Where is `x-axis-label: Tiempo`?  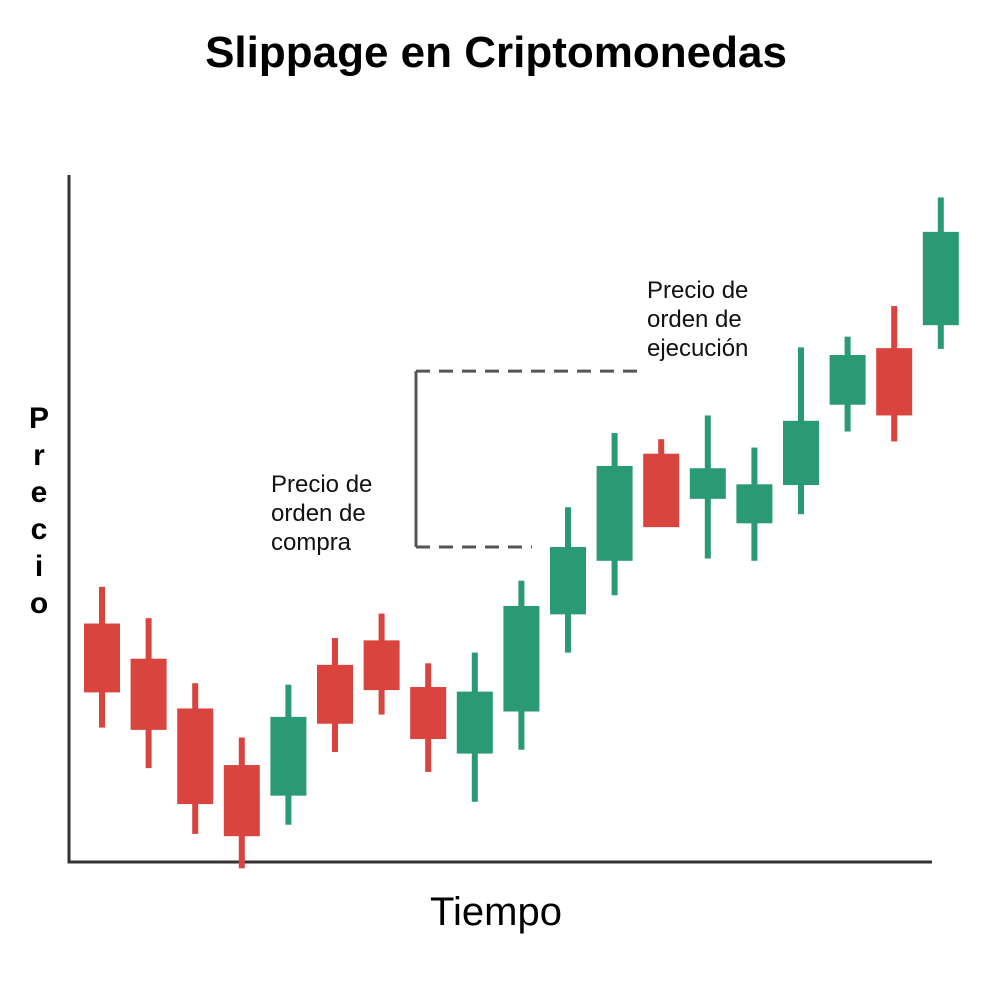 x-axis-label: Tiempo is located at coordinates (496, 912).